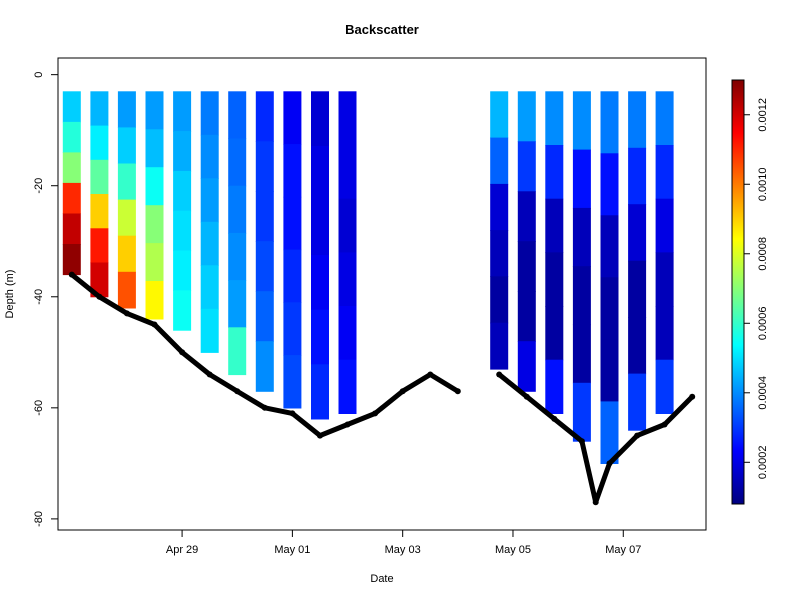  Describe the element at coordinates (46, 299) in the screenshot. I see `y-axis: 0 -20 -40 -60 -80` at that location.